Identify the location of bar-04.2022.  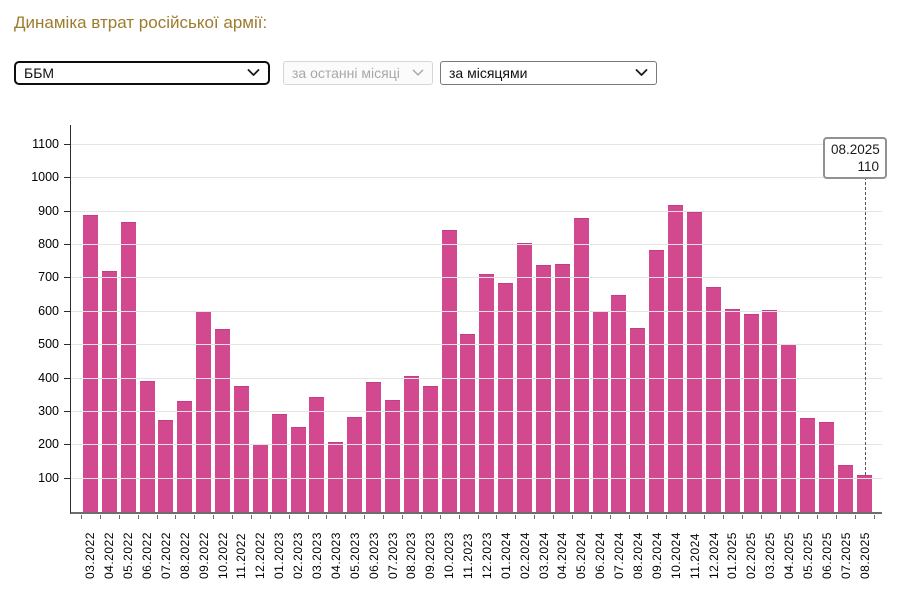
(109, 391).